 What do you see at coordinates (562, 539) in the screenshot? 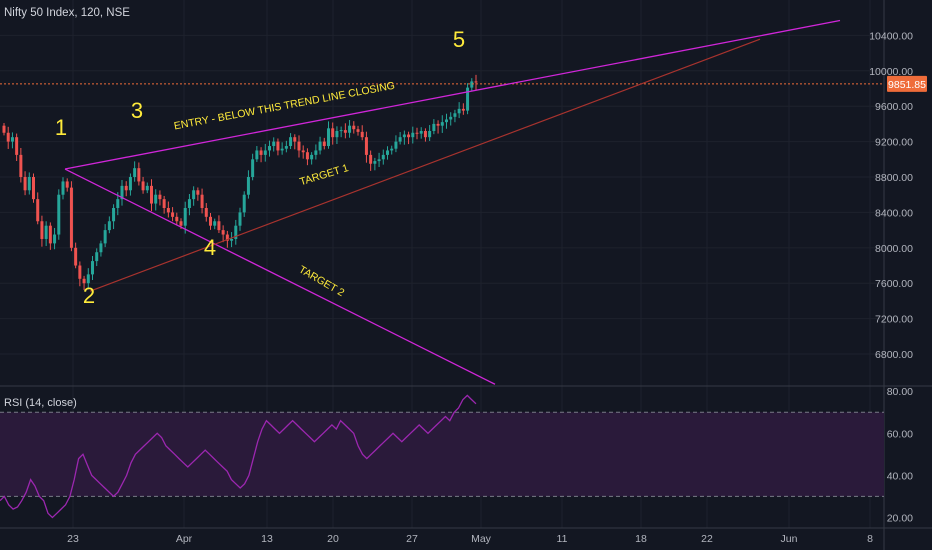
I see `time-tick-label-6: 11` at bounding box center [562, 539].